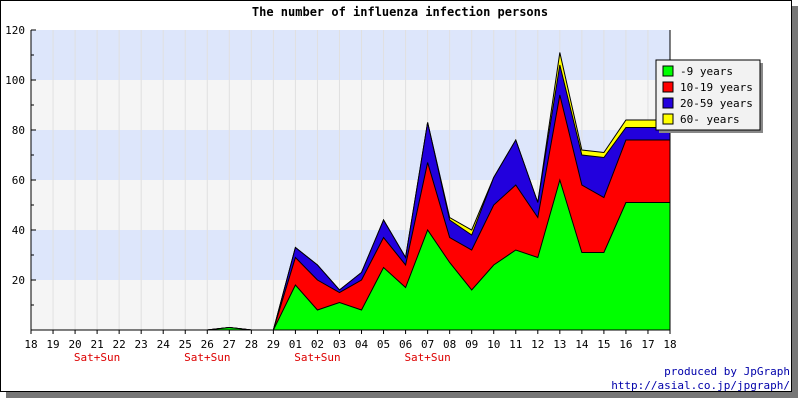 The image size is (800, 400). Describe the element at coordinates (668, 103) in the screenshot. I see `legend-swatch-20-59-years` at that location.